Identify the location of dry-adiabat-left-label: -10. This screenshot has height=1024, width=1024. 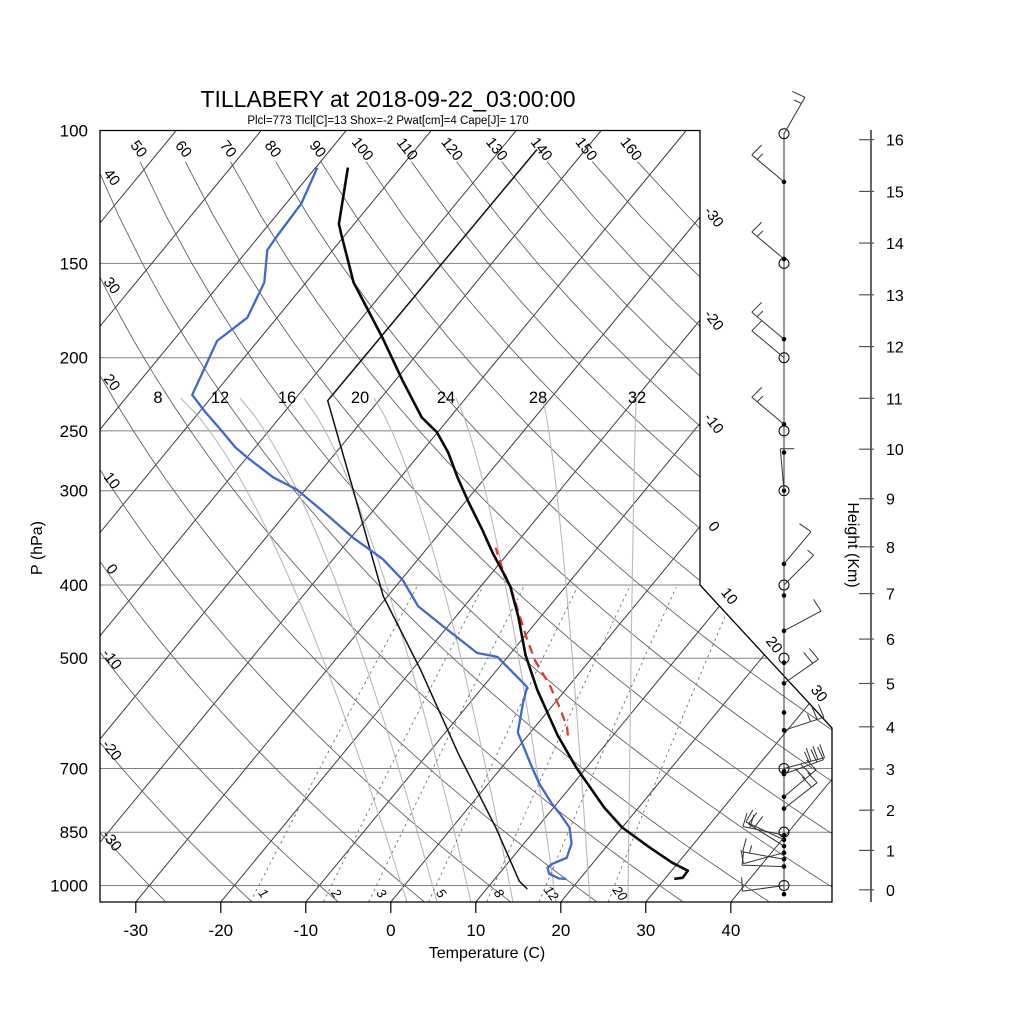
(111, 660).